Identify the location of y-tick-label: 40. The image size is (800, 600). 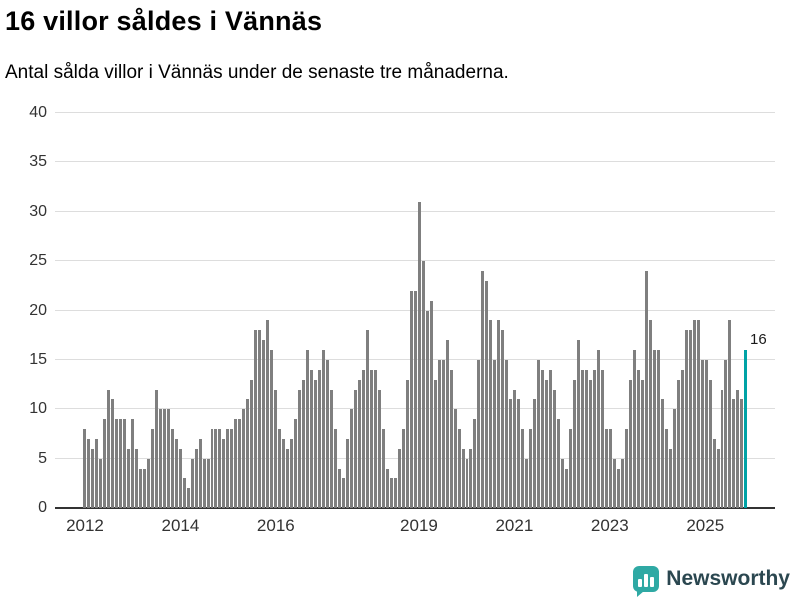
(38, 112).